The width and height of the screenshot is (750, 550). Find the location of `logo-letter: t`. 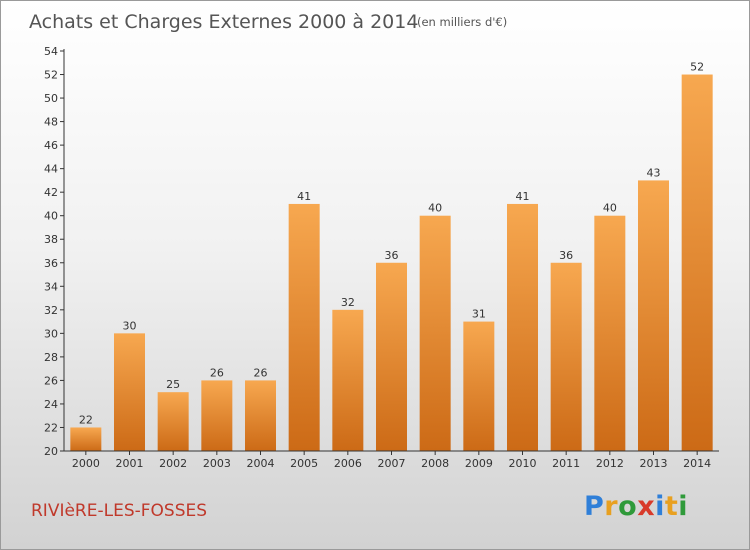

logo-letter: t is located at coordinates (671, 506).